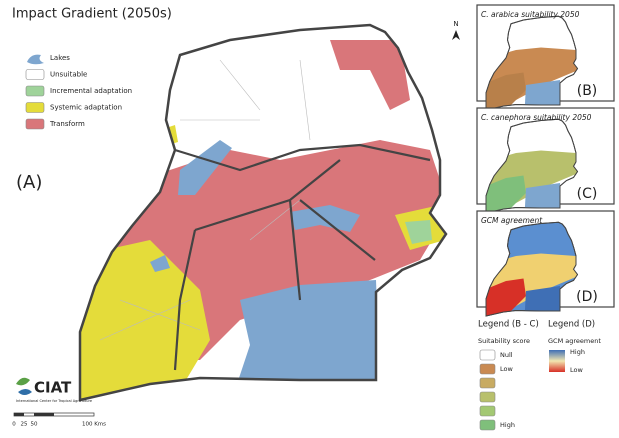 This screenshot has height=438, width=619. I want to click on legend-label: Null, so click(506, 355).